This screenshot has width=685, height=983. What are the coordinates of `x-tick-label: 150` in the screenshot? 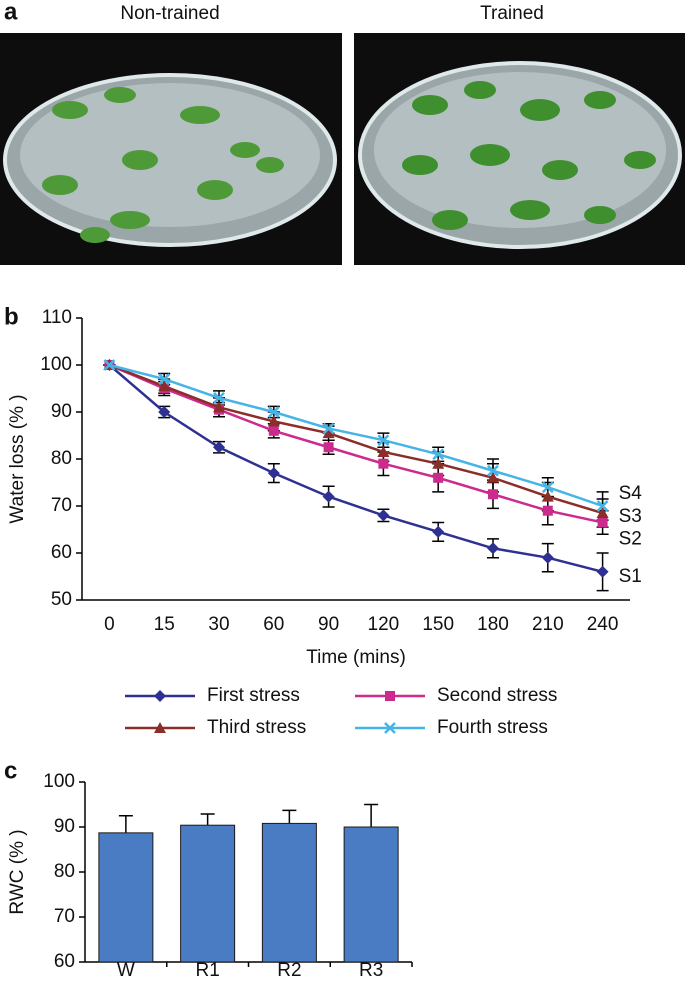 It's located at (438, 624).